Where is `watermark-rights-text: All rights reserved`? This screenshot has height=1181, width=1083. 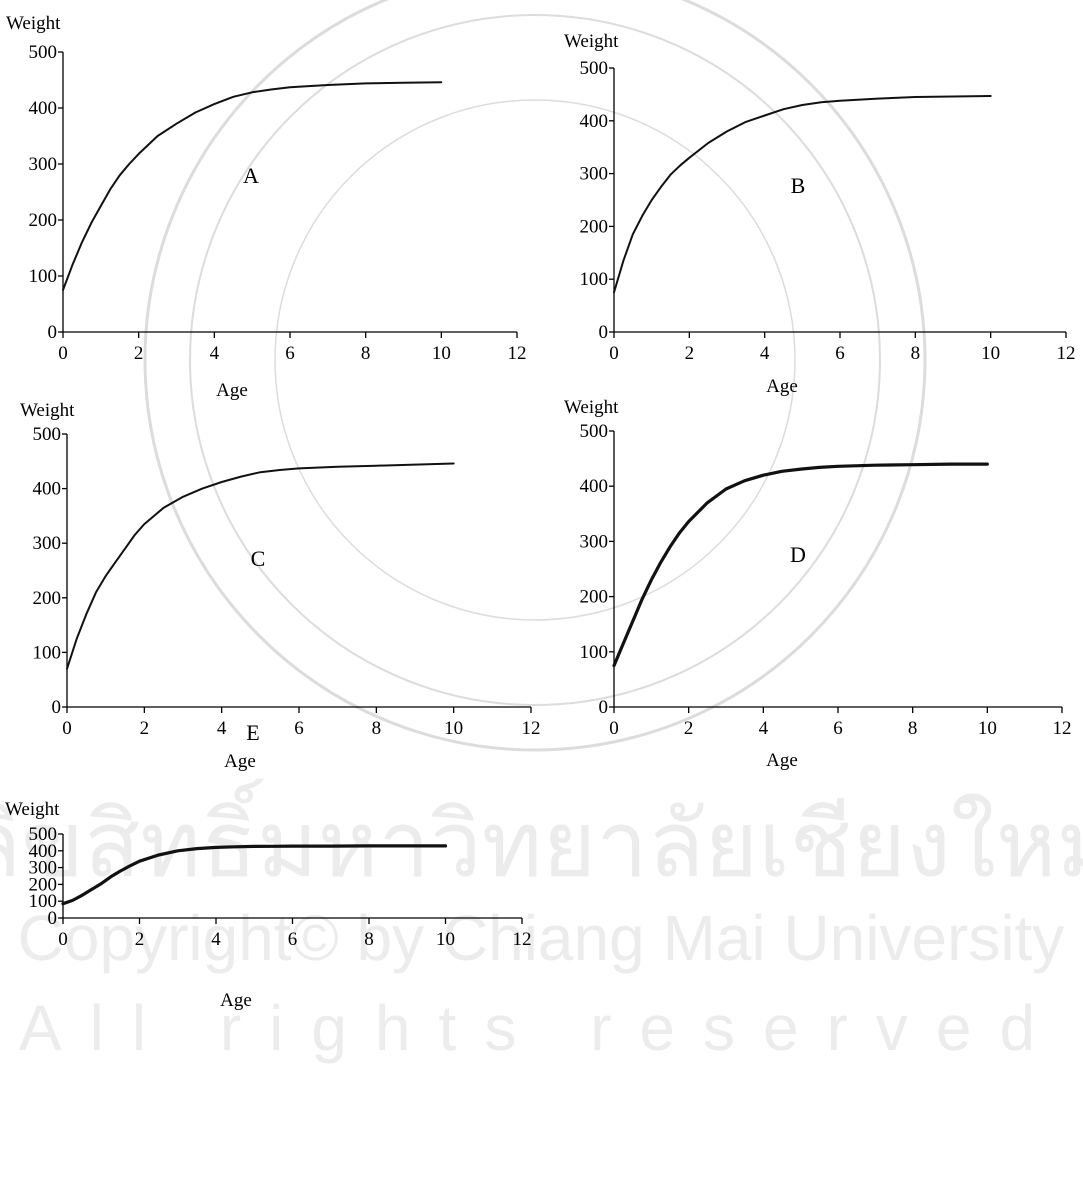 watermark-rights-text: All rights reserved is located at coordinates (541, 1028).